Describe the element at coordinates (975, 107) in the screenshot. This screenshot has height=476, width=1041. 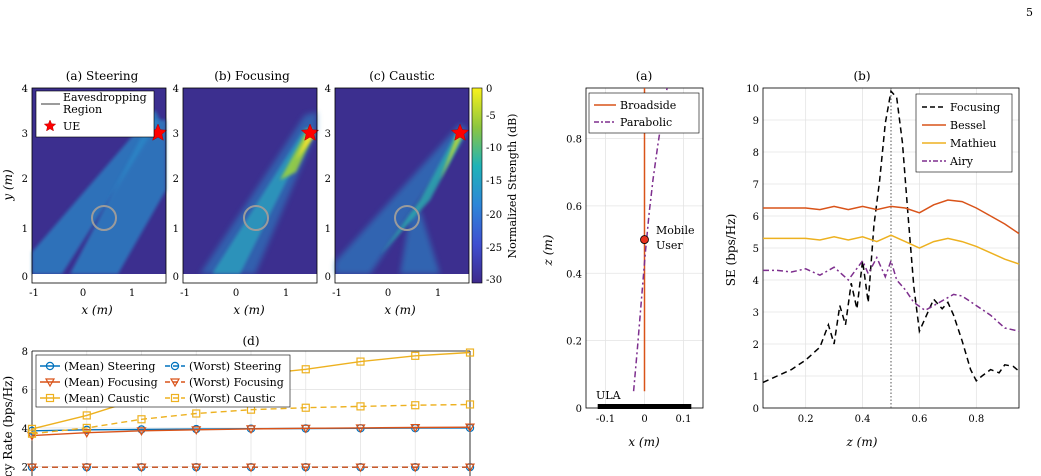
I see `legend-label: Focusing` at that location.